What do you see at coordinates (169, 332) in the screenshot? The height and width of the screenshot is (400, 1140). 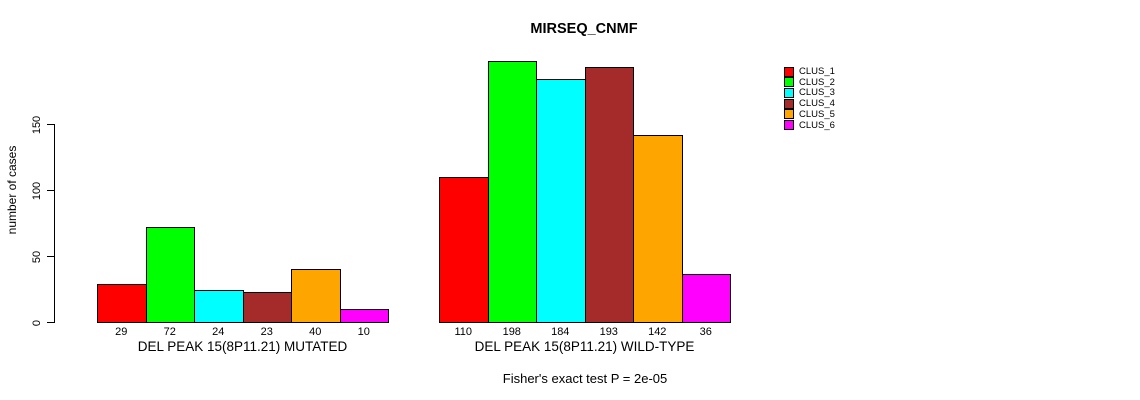 I see `bar-value-label: 72` at bounding box center [169, 332].